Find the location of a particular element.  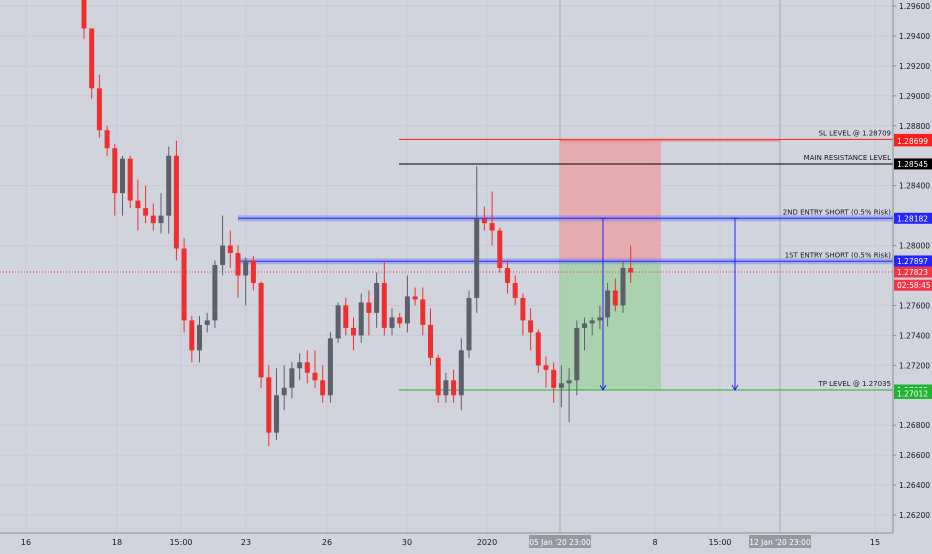

y-tick-label-9: 1.27200 is located at coordinates (914, 365).